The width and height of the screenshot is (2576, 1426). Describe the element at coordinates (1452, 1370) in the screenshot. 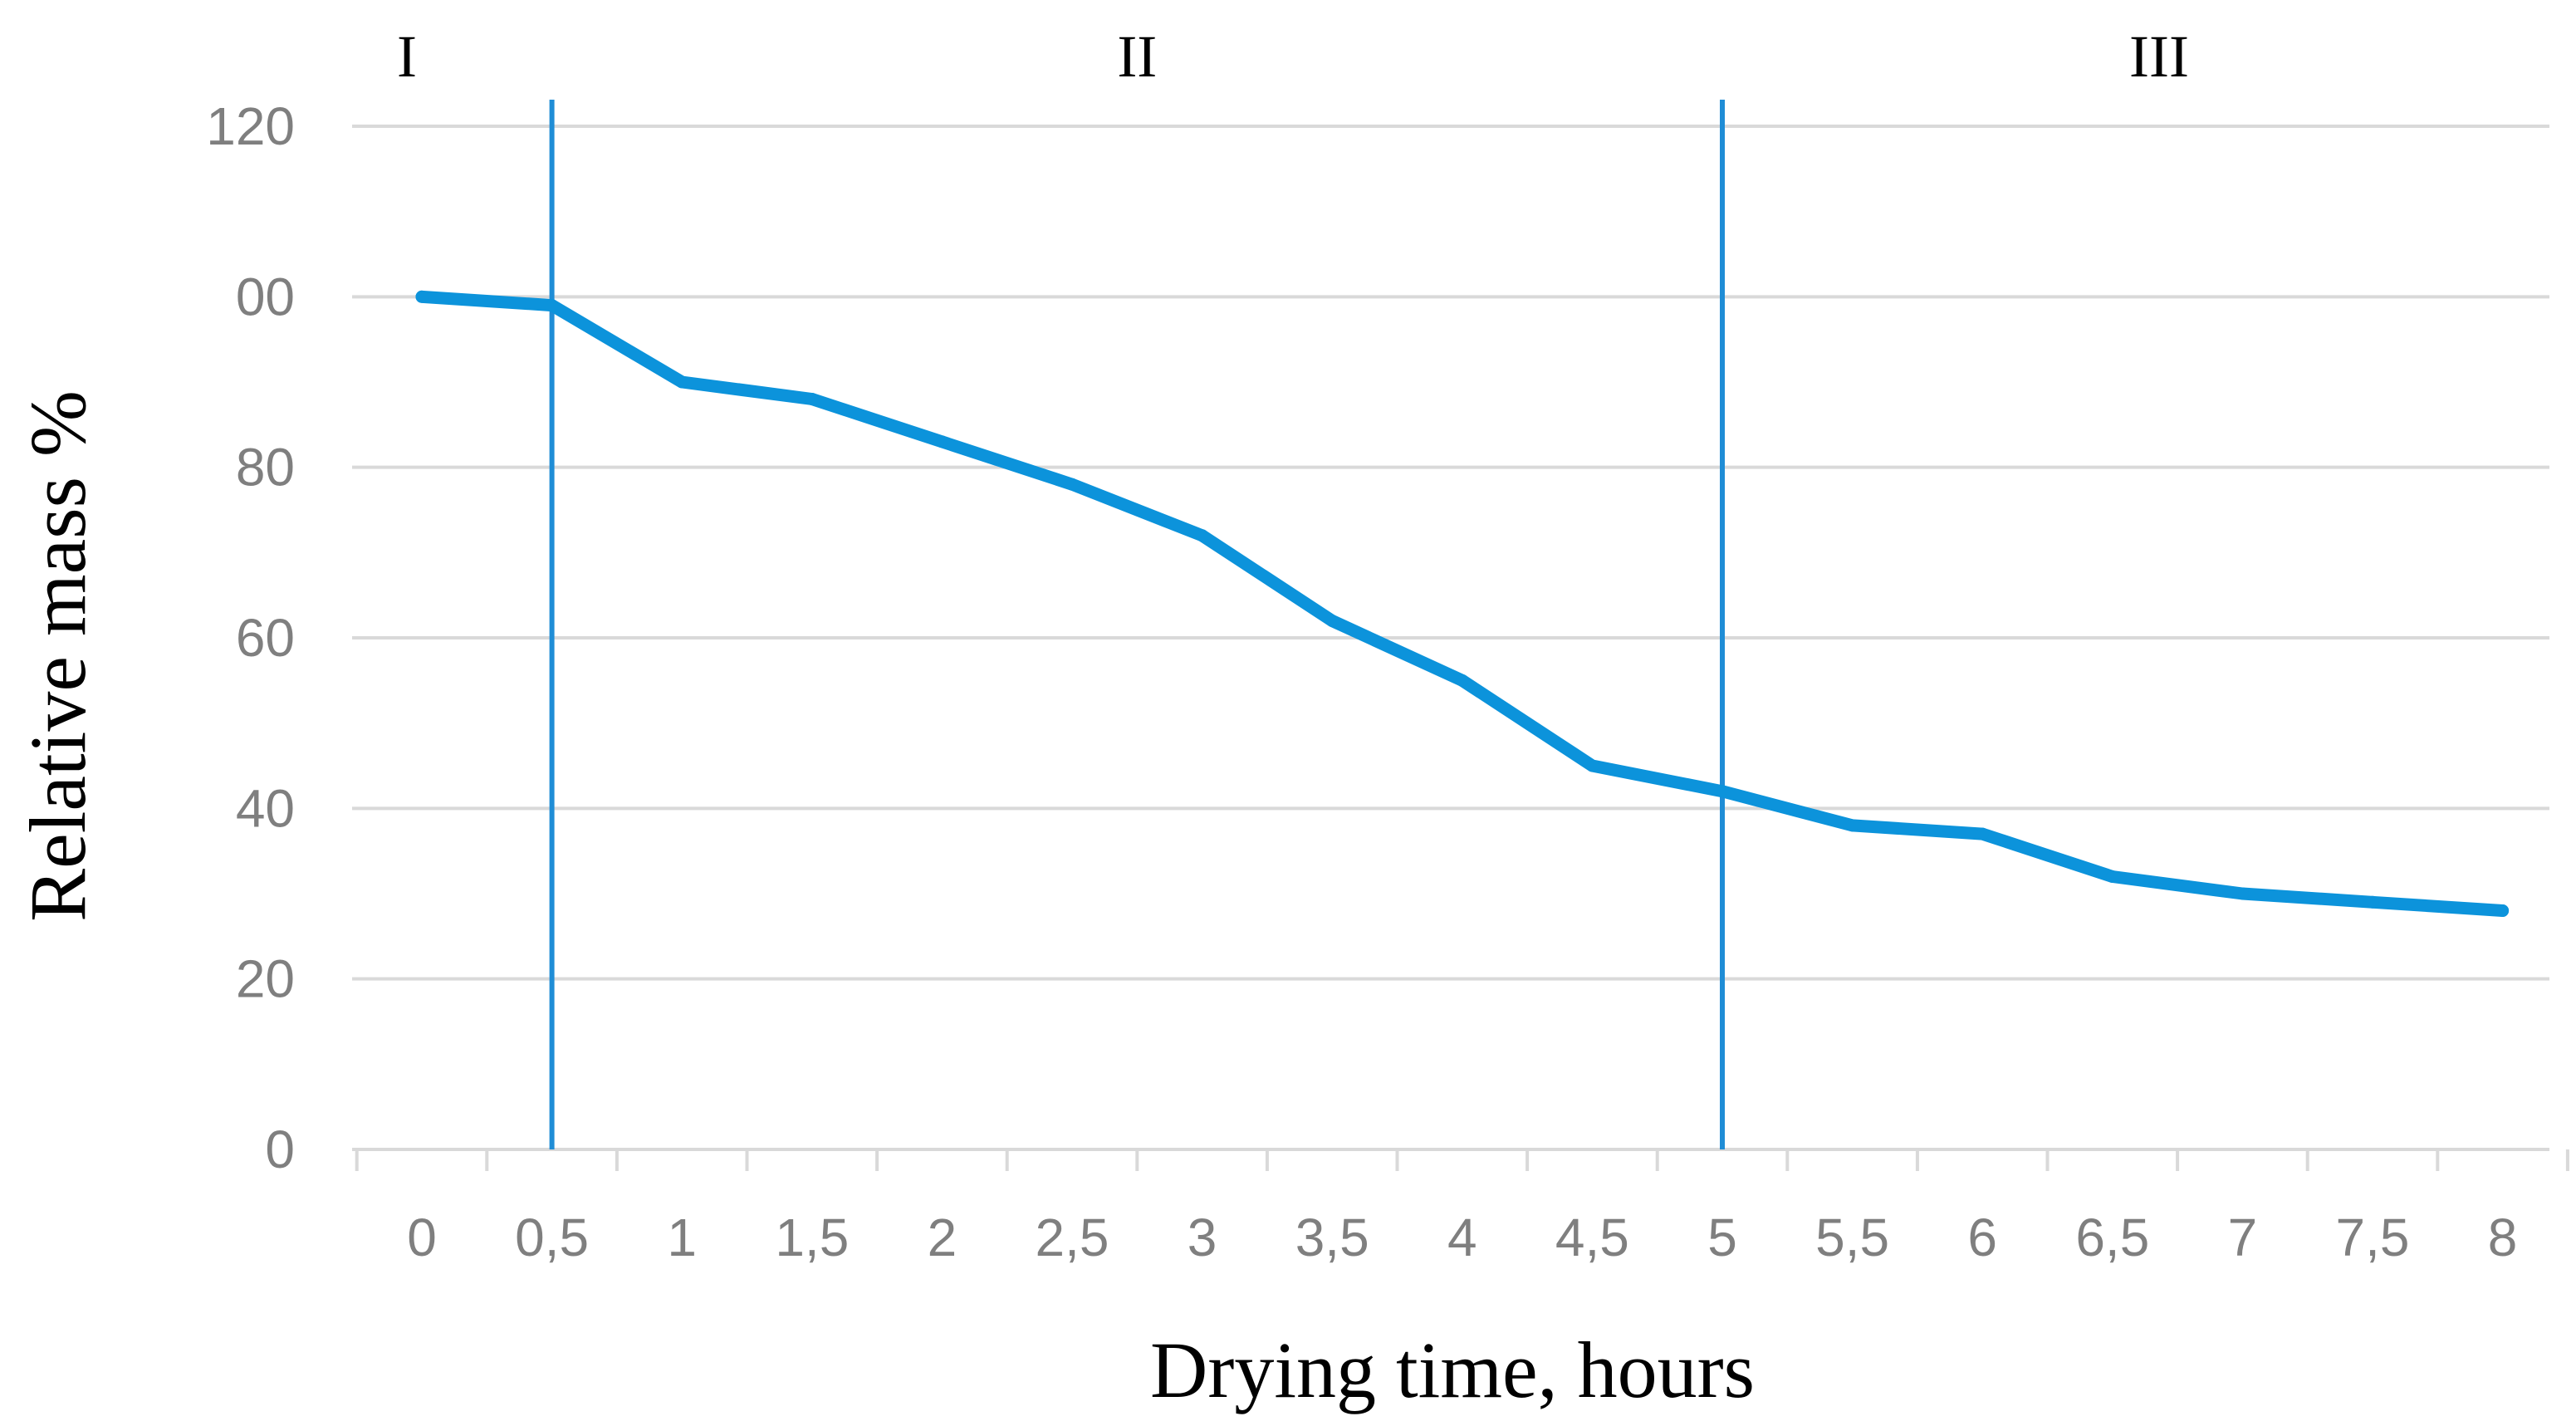

I see `x-axis-title: Drying time, hours` at that location.